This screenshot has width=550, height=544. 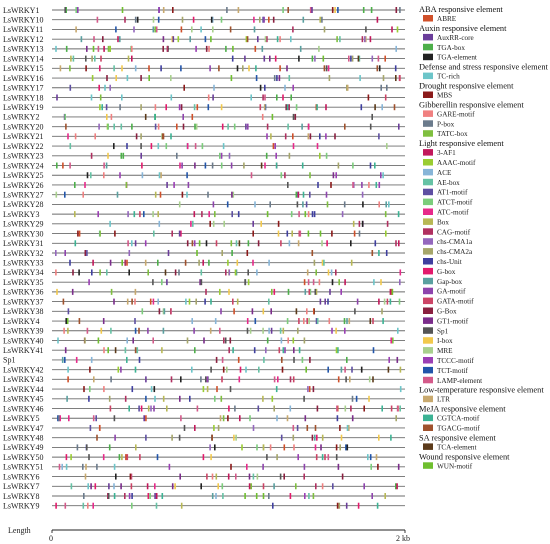 I want to click on gene-label: LsWRKY18, so click(x=23, y=97).